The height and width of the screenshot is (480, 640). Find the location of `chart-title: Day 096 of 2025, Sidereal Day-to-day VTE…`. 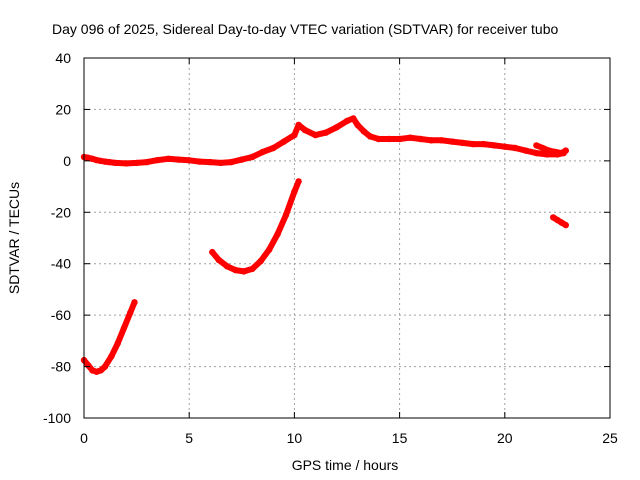

chart-title: Day 096 of 2025, Sidereal Day-to-day VTE… is located at coordinates (305, 29).